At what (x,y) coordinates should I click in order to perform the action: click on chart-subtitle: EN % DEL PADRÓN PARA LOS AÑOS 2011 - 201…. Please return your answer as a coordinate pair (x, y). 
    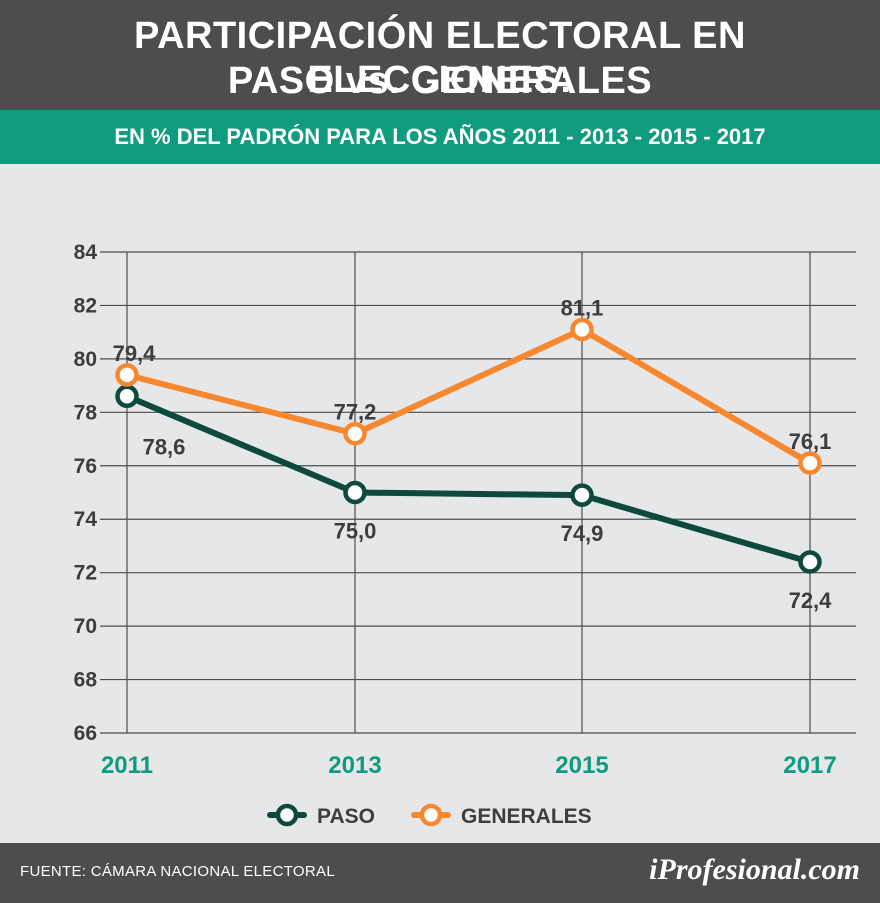
    Looking at the image, I should click on (440, 137).